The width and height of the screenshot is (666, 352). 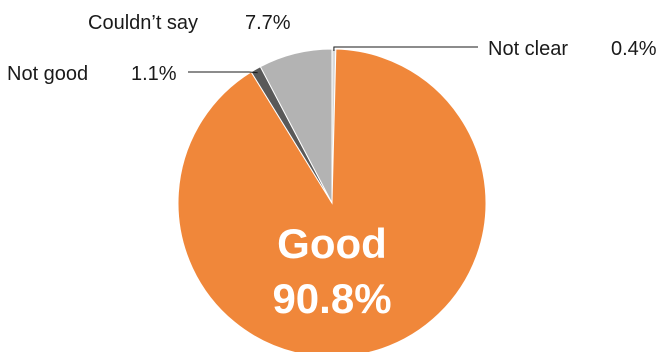 I want to click on callout-label-not-clear: Not clear, so click(x=528, y=49).